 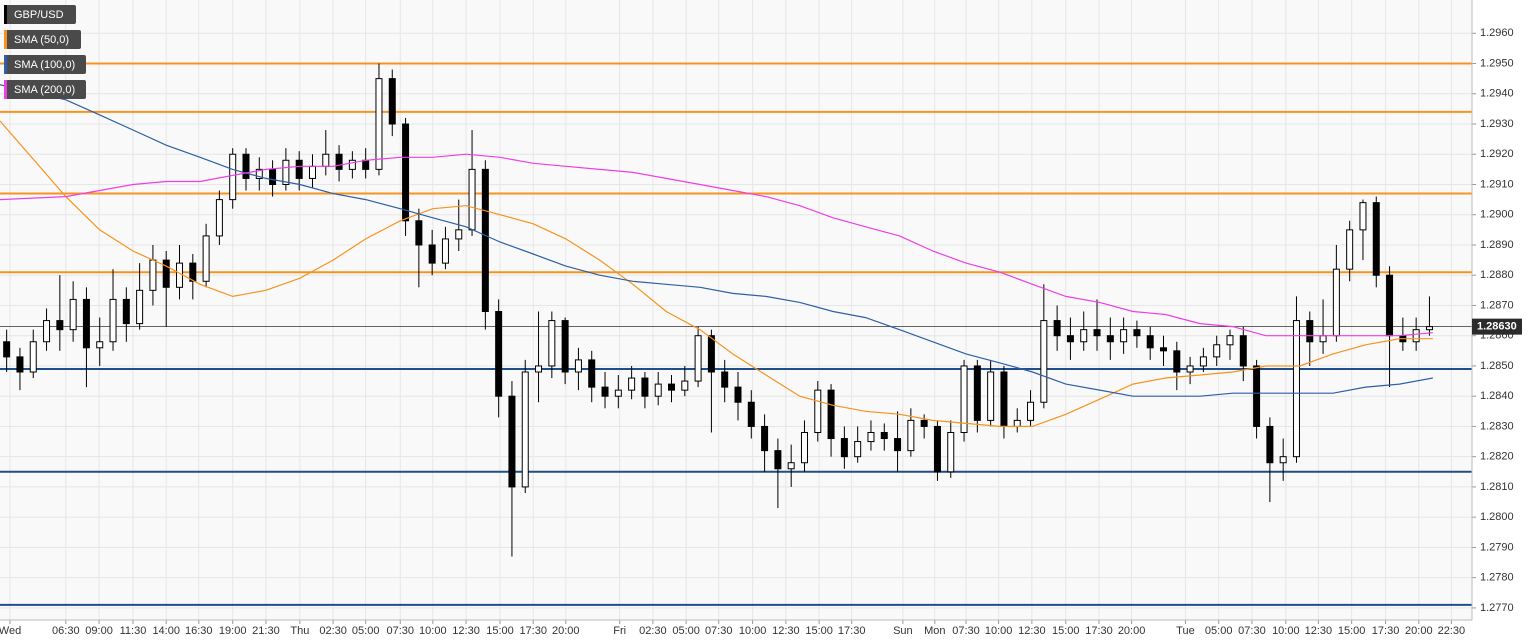 I want to click on y-tick-label: 1.2770, so click(x=1497, y=608).